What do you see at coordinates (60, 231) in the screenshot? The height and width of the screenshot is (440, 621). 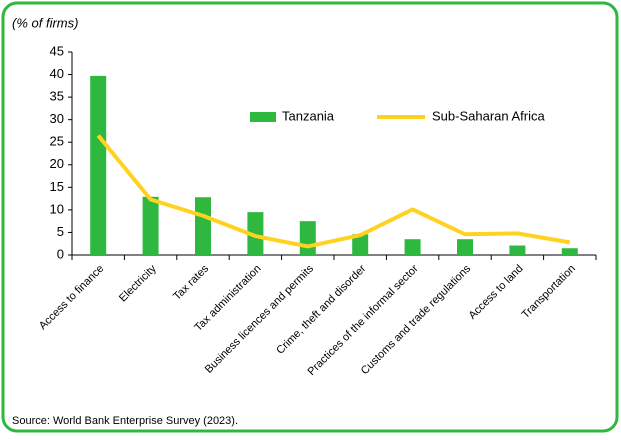 I see `y-tick-label: 5` at bounding box center [60, 231].